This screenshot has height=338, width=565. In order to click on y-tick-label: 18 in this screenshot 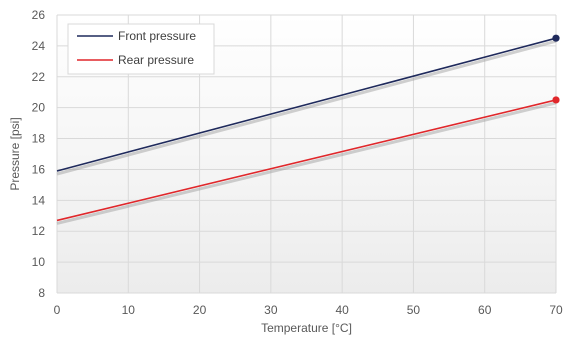, I will do `click(39, 139)`.